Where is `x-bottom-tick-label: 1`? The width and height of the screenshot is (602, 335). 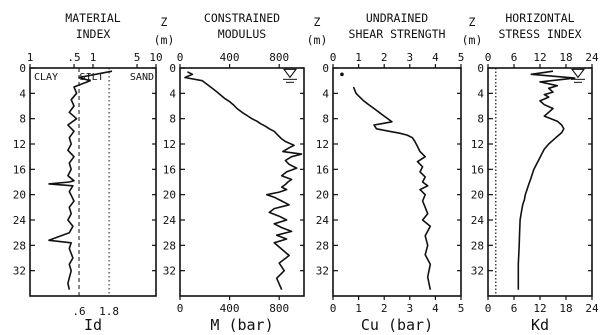
x-bottom-tick-label: 1 is located at coordinates (358, 308).